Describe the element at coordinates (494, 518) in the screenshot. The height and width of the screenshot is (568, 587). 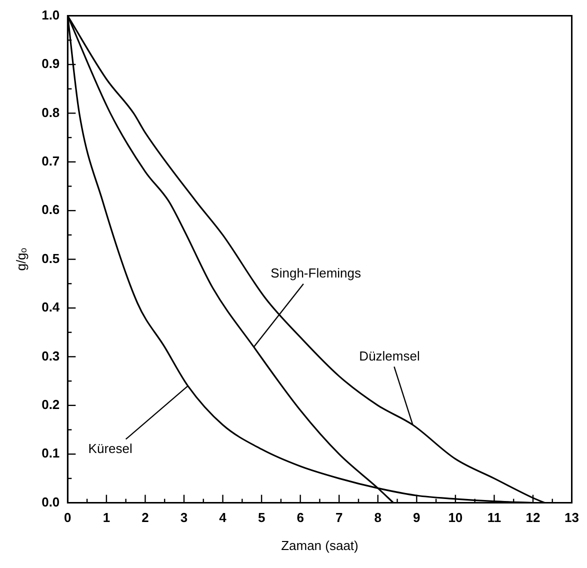
I see `x-tick-label: 11` at that location.